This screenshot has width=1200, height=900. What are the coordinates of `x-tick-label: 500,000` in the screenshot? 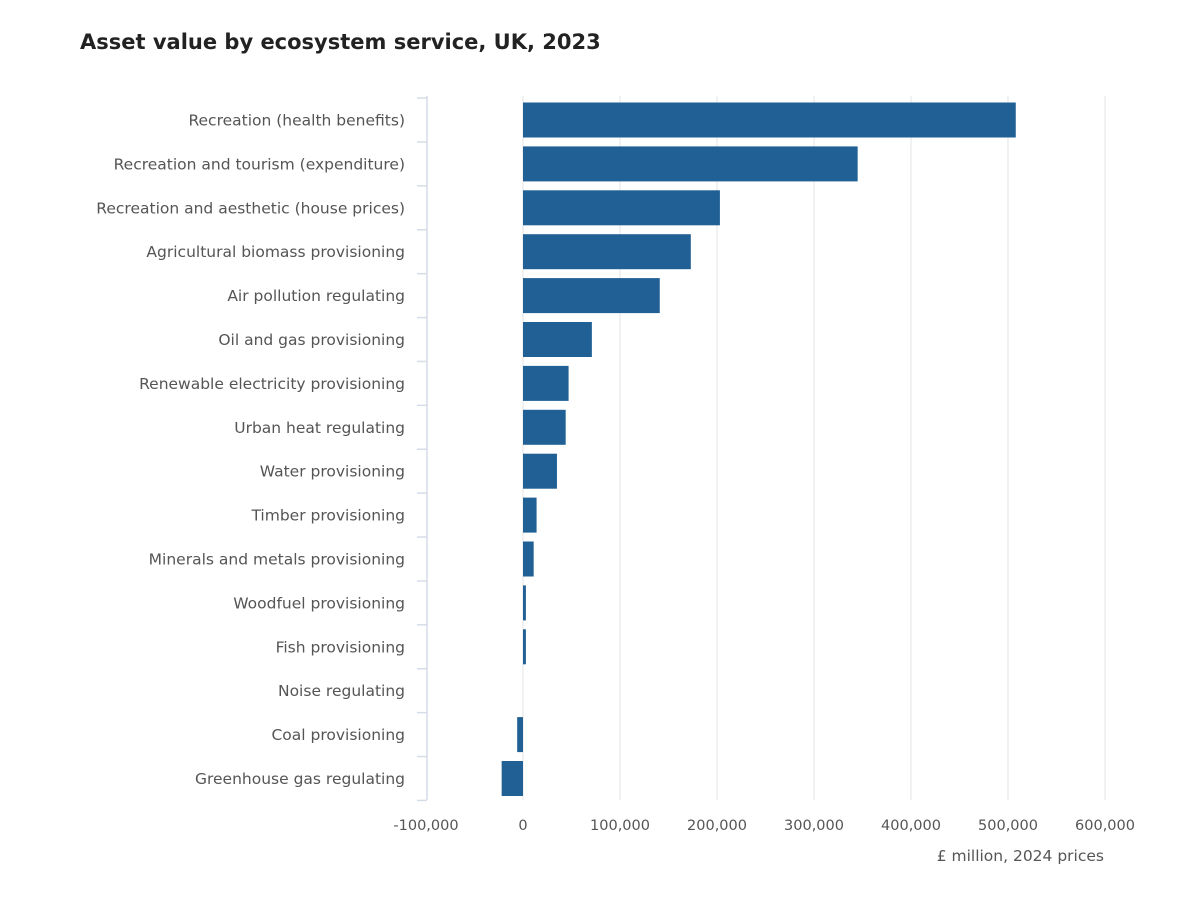 It's located at (1008, 826).